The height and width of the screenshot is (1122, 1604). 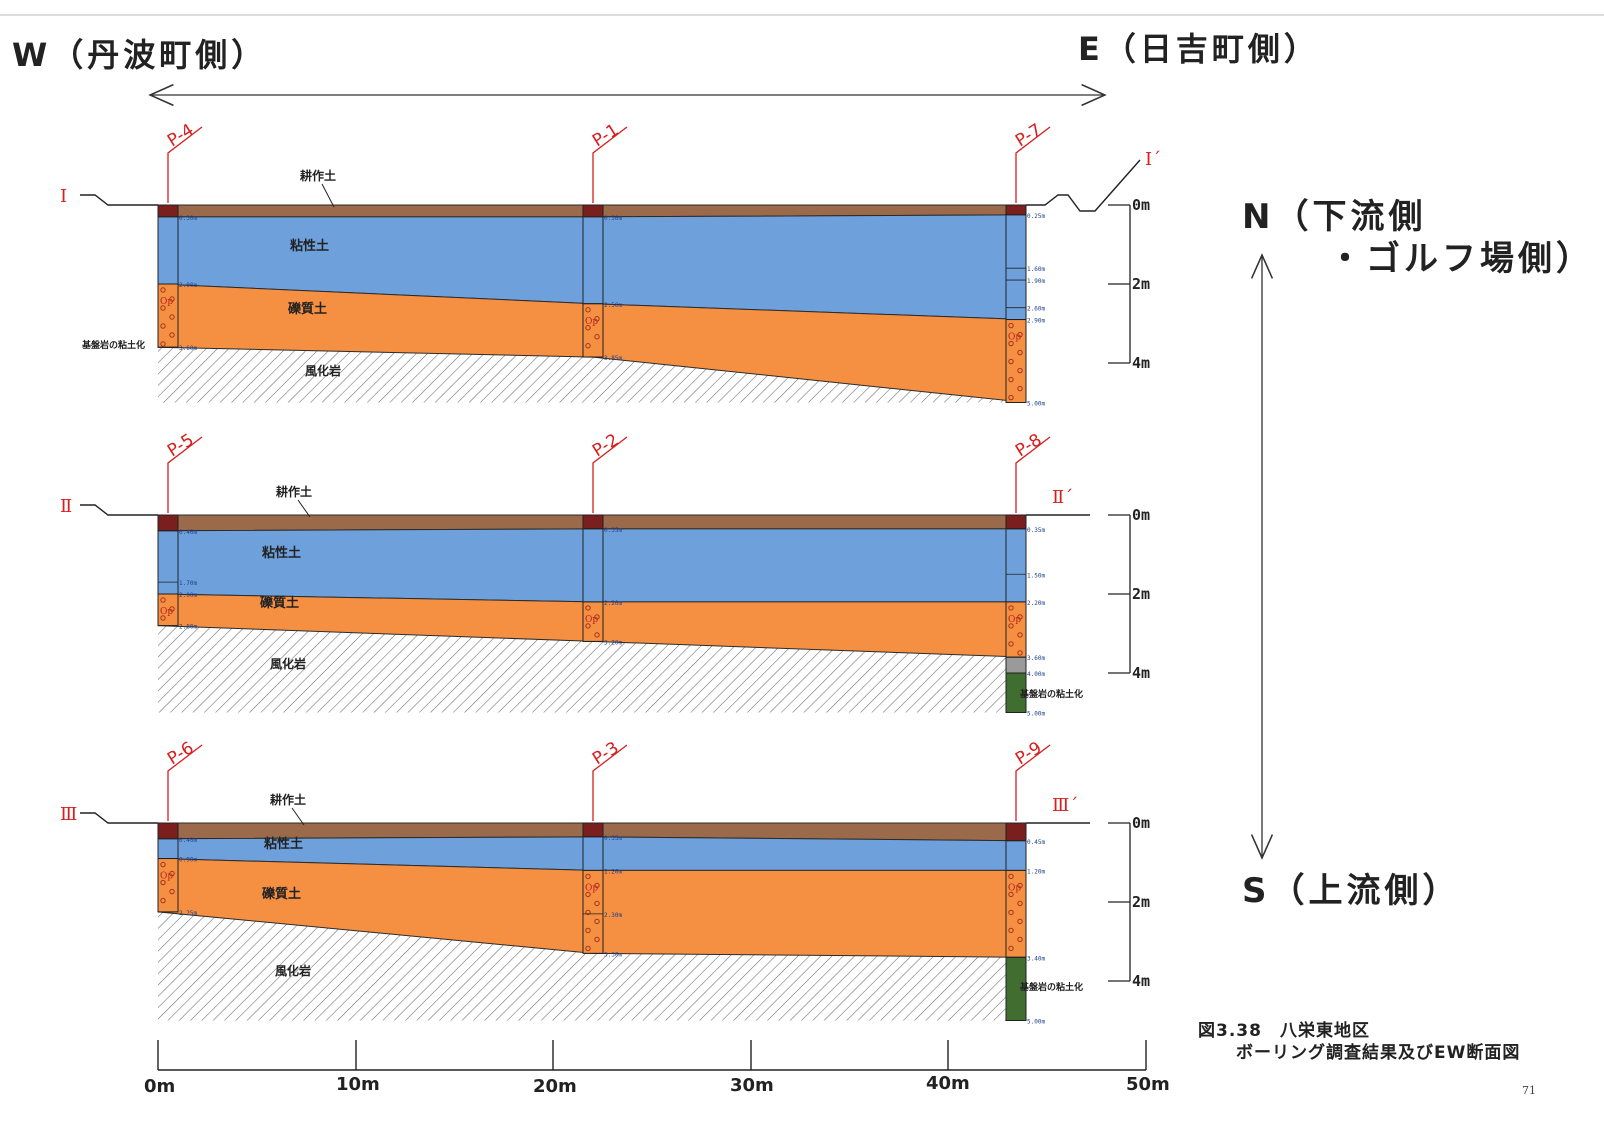 I want to click on section-end-label: Ⅱ´, so click(x=1062, y=497).